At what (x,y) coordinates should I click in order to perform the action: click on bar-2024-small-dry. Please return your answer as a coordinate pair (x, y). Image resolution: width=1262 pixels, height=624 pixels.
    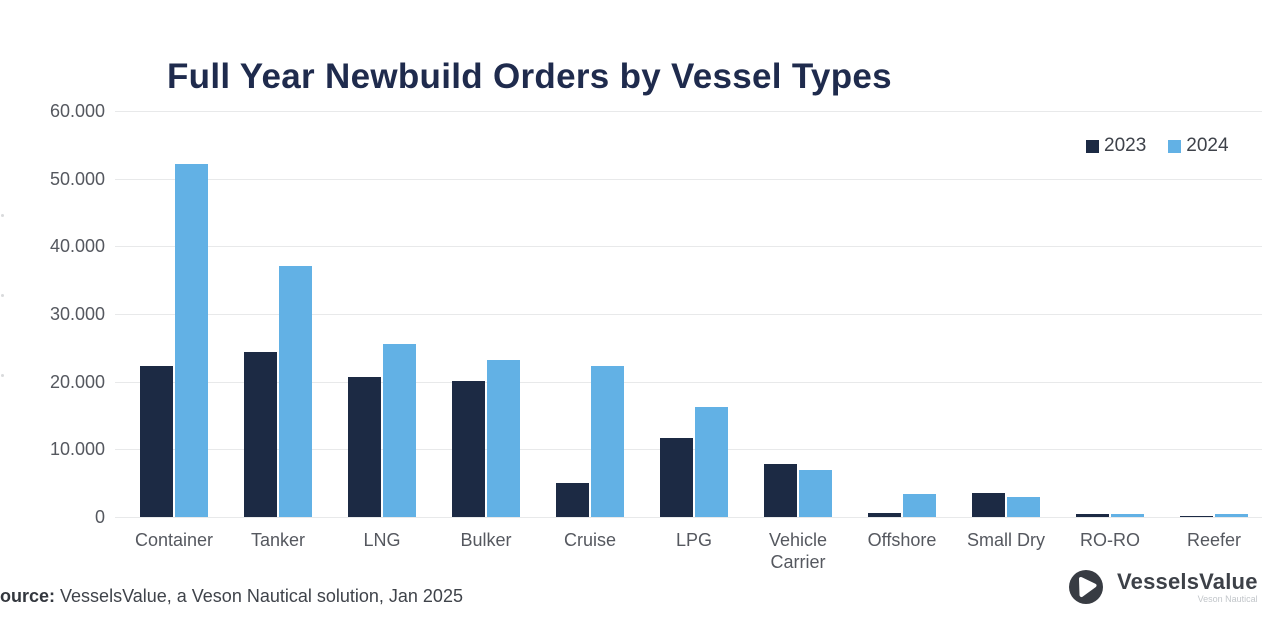
    Looking at the image, I should click on (1023, 507).